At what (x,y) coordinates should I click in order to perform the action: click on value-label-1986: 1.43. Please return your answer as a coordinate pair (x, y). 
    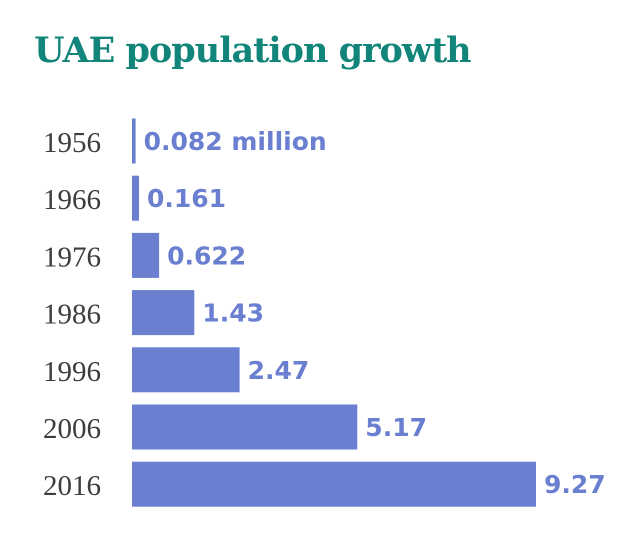
    Looking at the image, I should click on (233, 313).